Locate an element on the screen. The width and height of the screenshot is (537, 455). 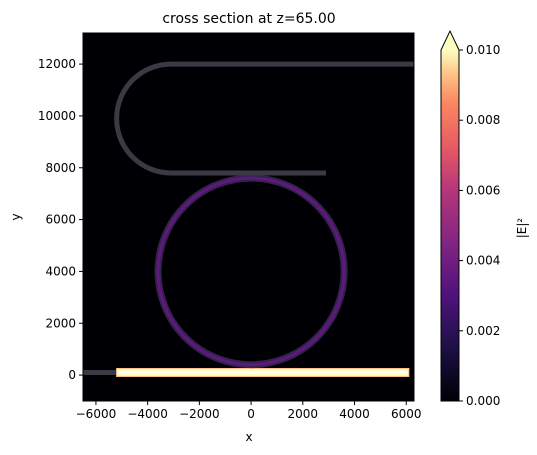
colorbar-tick-label: 0.000 is located at coordinates (483, 401).